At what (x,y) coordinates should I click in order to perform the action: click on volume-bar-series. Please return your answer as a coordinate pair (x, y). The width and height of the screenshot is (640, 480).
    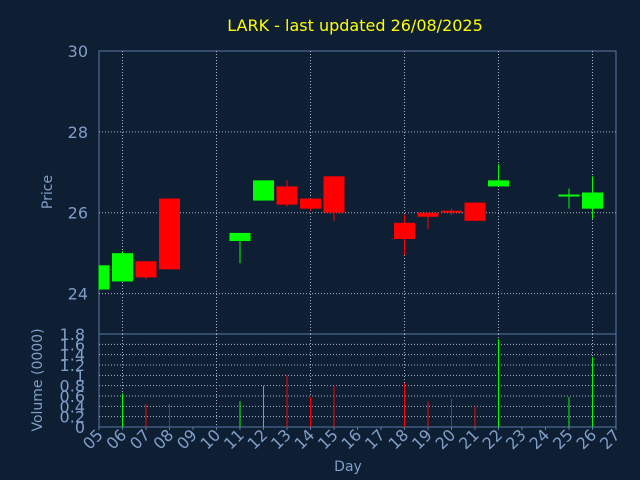
    Looking at the image, I should click on (357, 383).